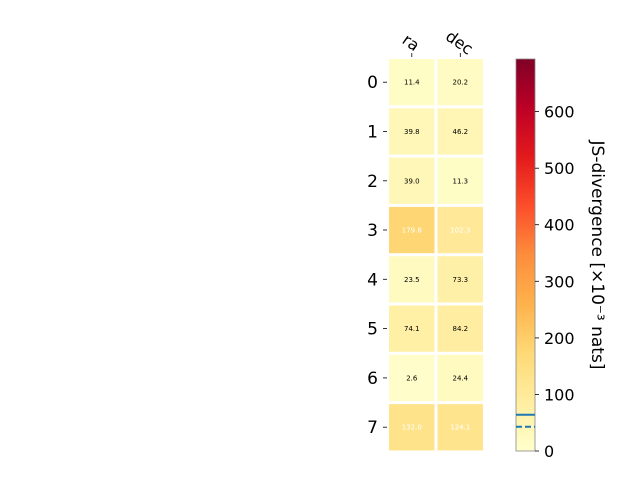 The height and width of the screenshot is (480, 640). I want to click on row-tick-label: 5, so click(372, 330).